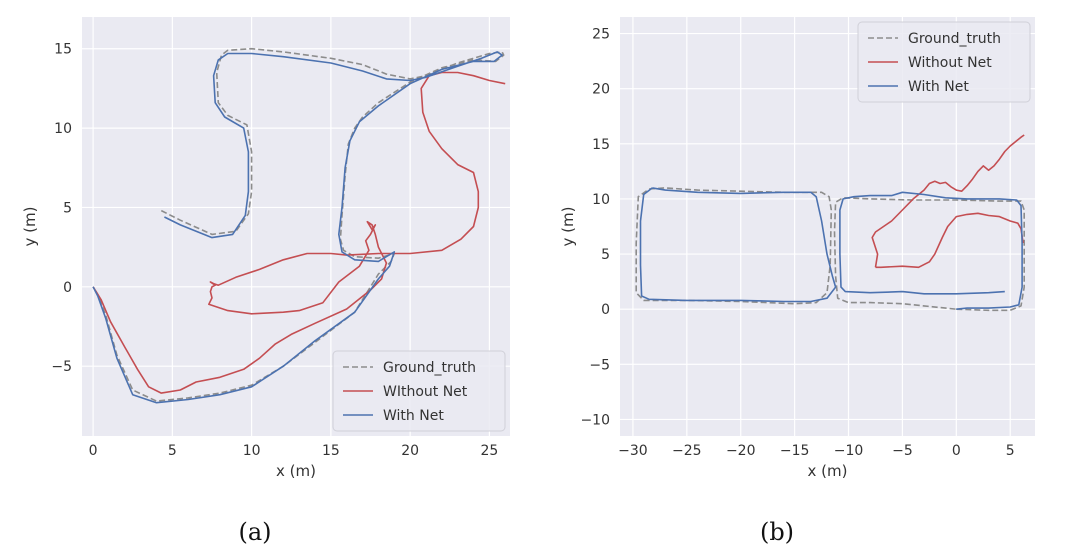 The height and width of the screenshot is (559, 1080). Describe the element at coordinates (902, 451) in the screenshot. I see `x-tick-label: −5` at that location.